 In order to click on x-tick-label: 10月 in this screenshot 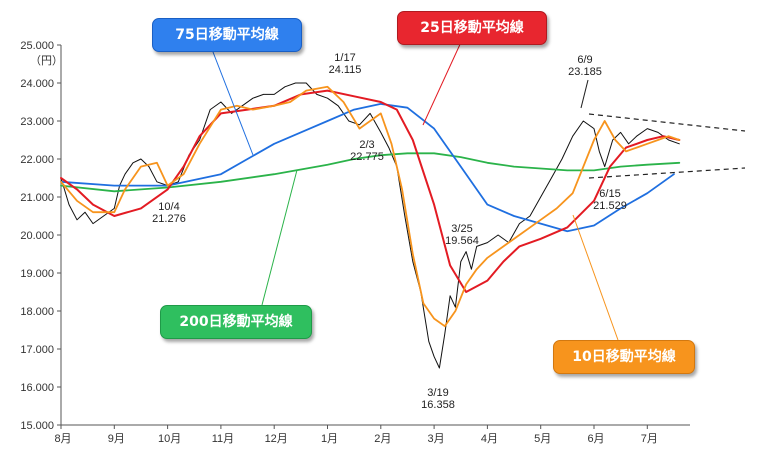, I will do `click(169, 439)`.